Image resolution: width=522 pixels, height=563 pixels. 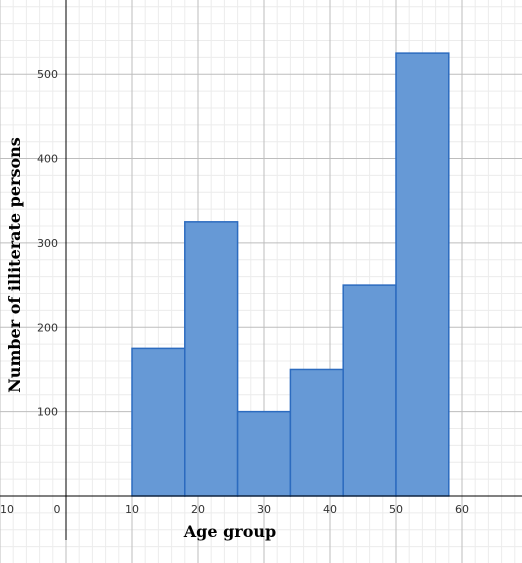 I want to click on y-tick-label: 200, so click(x=47, y=327).